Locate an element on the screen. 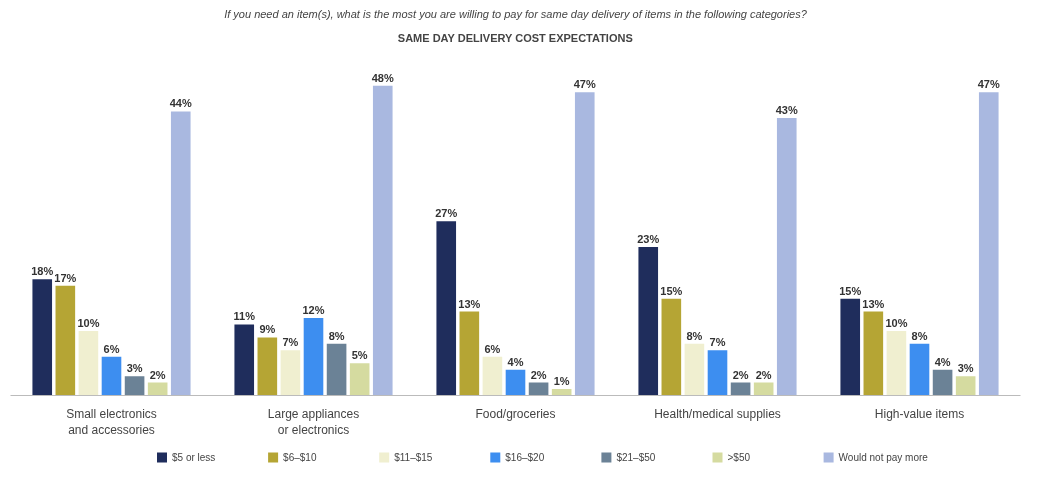  data-label: 27% is located at coordinates (446, 213).